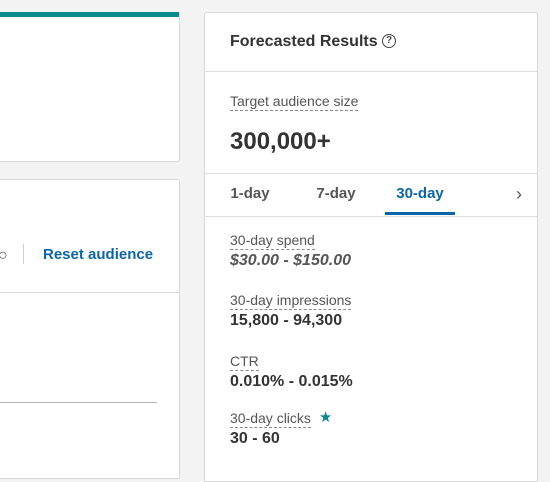 This screenshot has width=550, height=482. I want to click on reset-audience-link: Reset audience, so click(98, 254).